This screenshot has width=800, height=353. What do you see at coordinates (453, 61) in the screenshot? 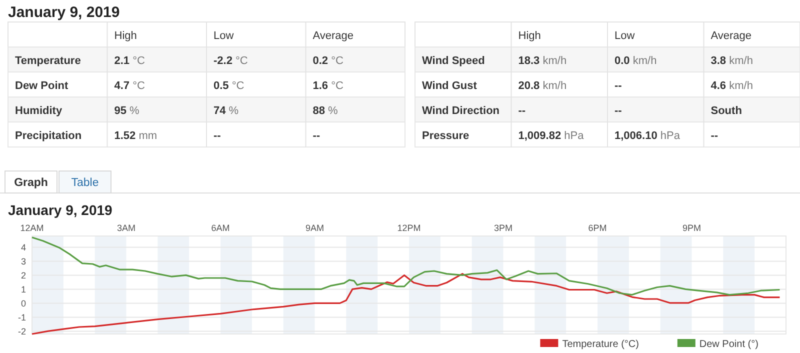
I see `text: Wind Speed` at bounding box center [453, 61].